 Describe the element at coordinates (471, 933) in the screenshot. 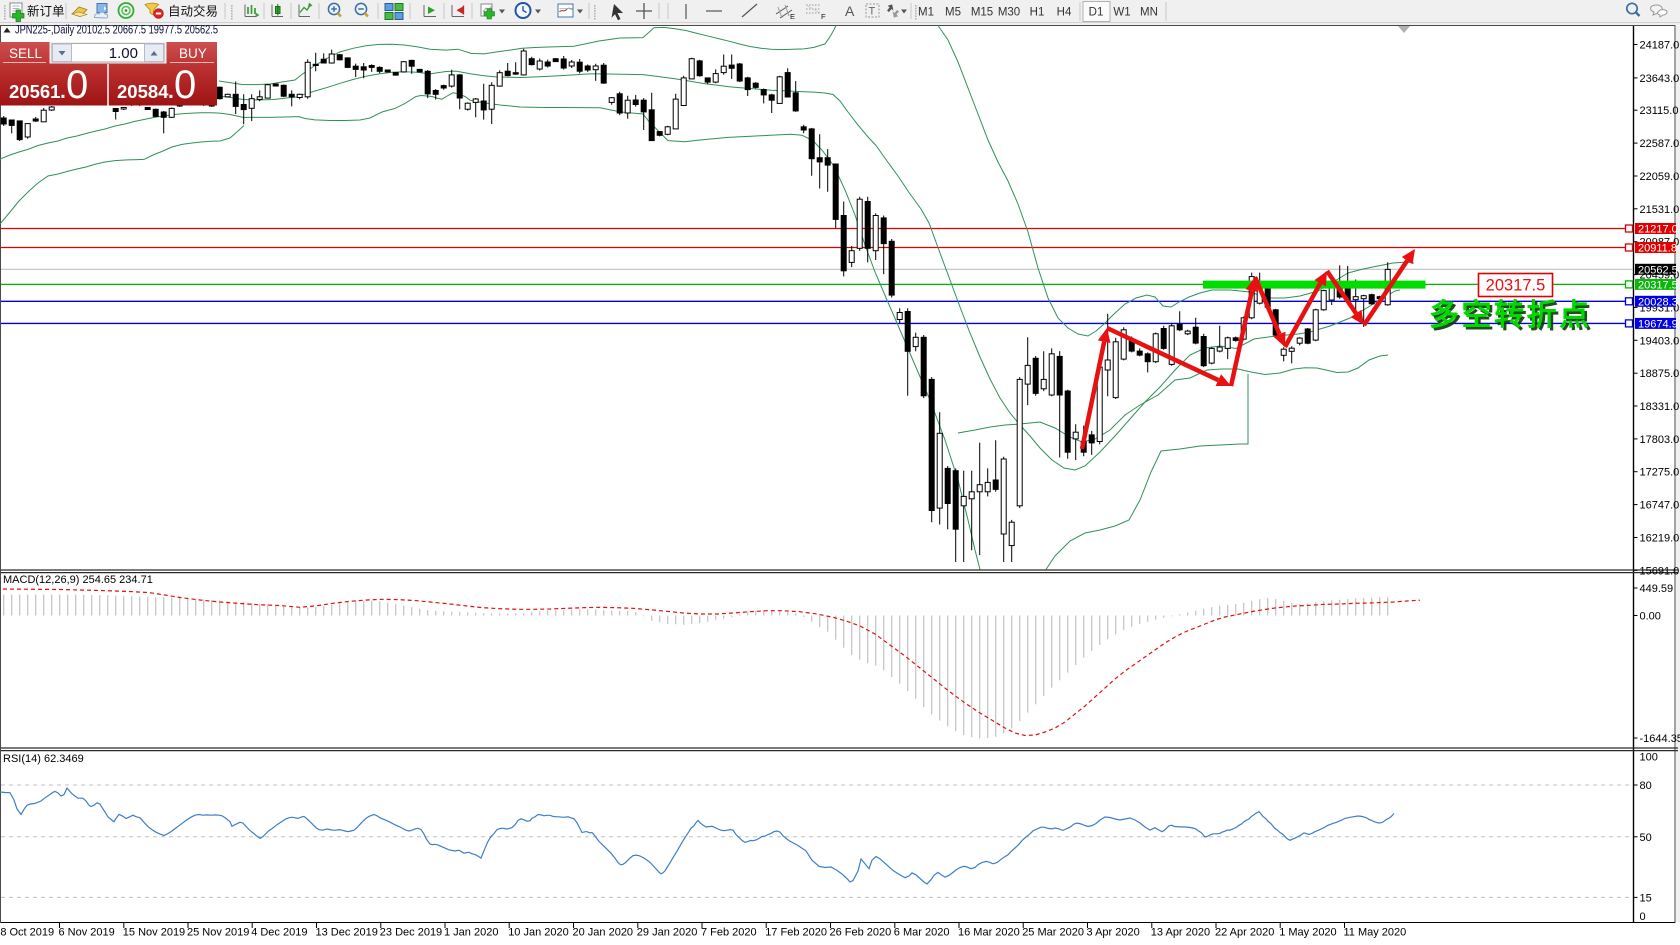

I see `svg-text: 1 Jan 2020` at that location.